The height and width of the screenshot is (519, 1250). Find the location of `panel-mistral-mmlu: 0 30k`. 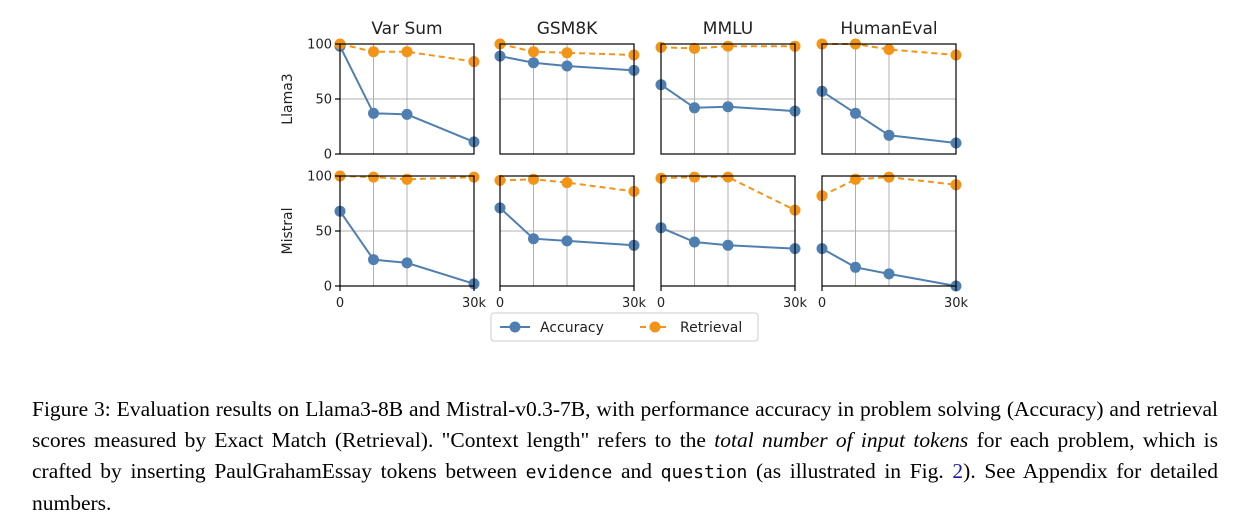

panel-mistral-mmlu: 0 30k is located at coordinates (731, 241).